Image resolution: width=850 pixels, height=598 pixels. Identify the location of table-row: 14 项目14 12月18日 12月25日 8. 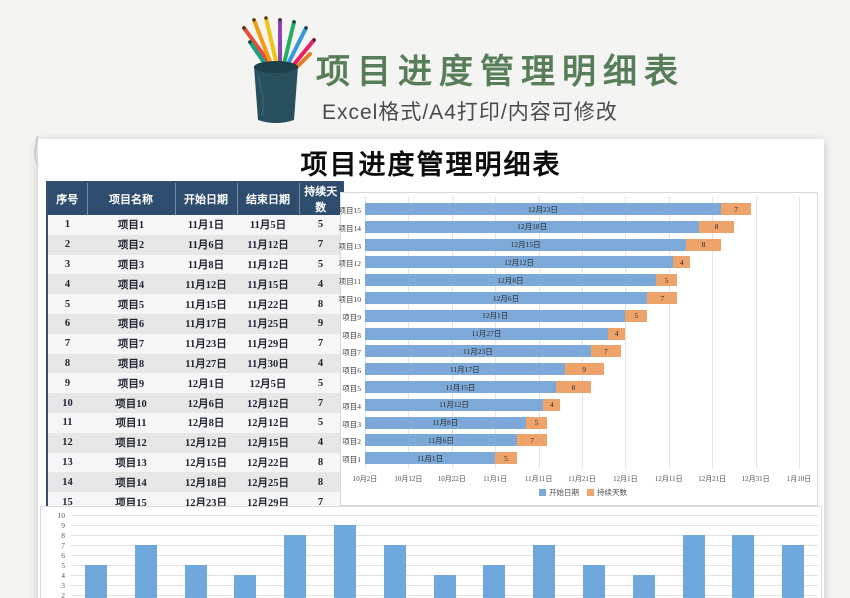
(195, 482).